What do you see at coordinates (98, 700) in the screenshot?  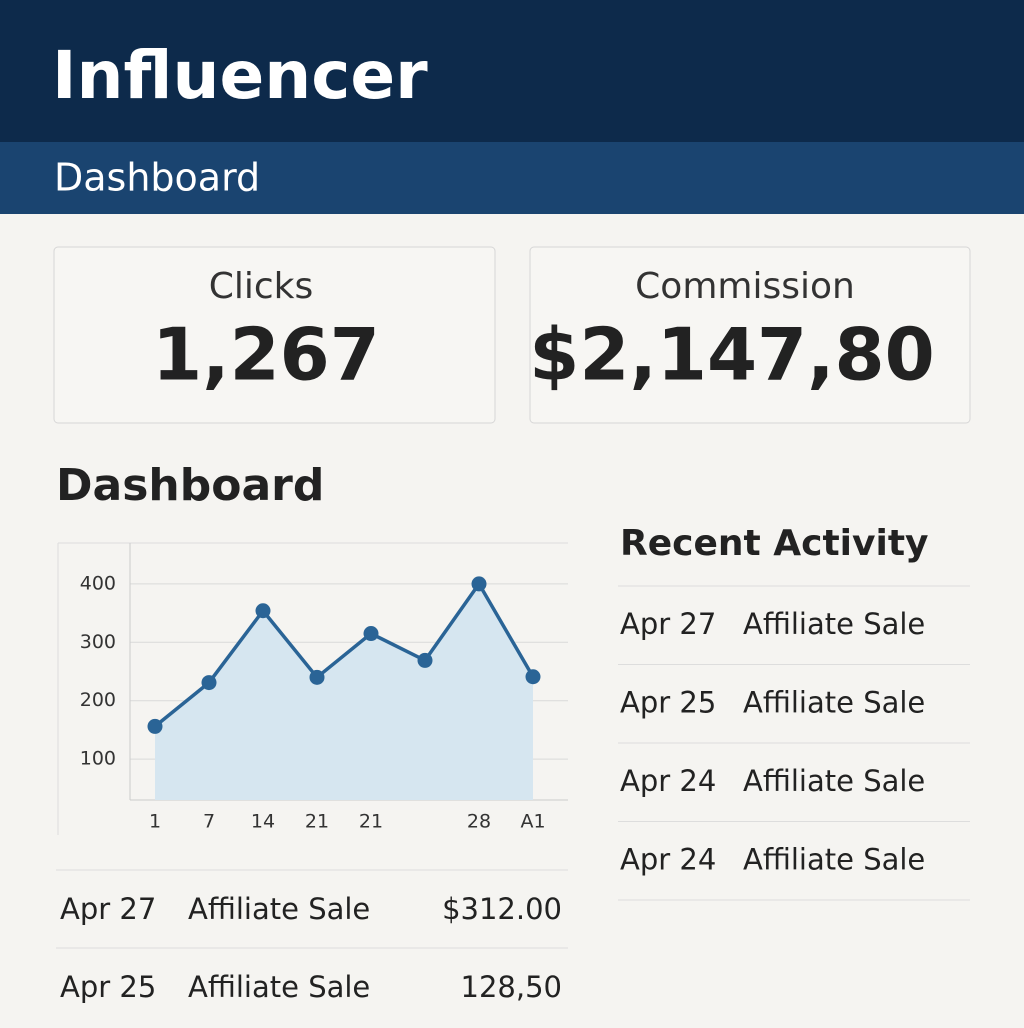 I see `y-tick-label: 200` at bounding box center [98, 700].